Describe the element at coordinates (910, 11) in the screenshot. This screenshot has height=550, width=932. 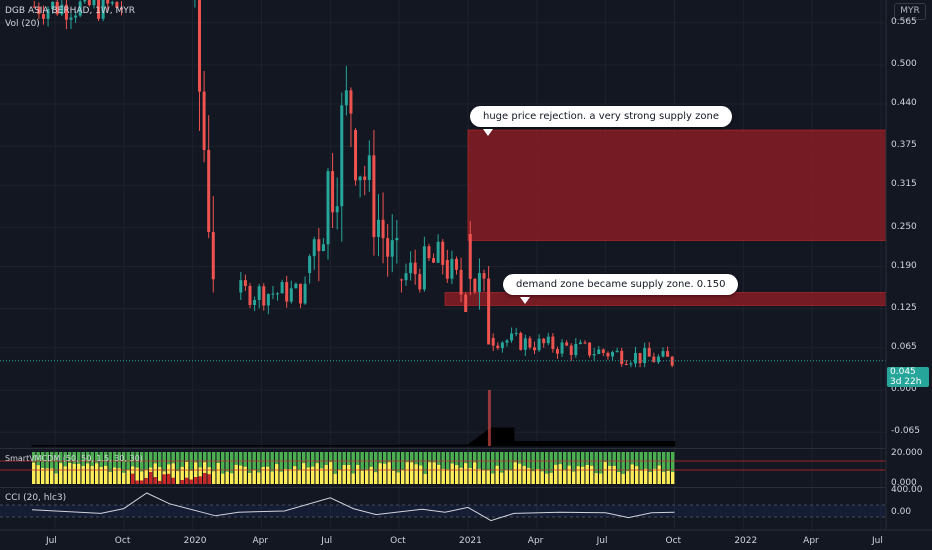
I see `currency-badge: MYR` at that location.